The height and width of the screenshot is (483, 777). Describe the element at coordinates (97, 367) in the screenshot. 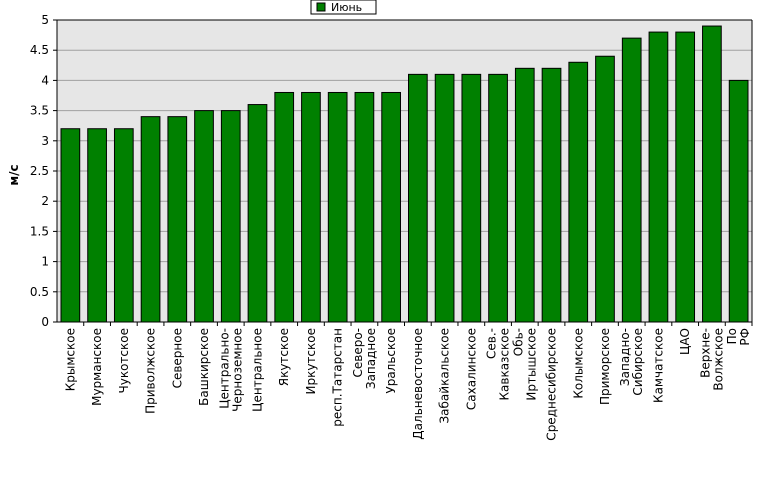

I see `x-category-label: Мурманское` at that location.